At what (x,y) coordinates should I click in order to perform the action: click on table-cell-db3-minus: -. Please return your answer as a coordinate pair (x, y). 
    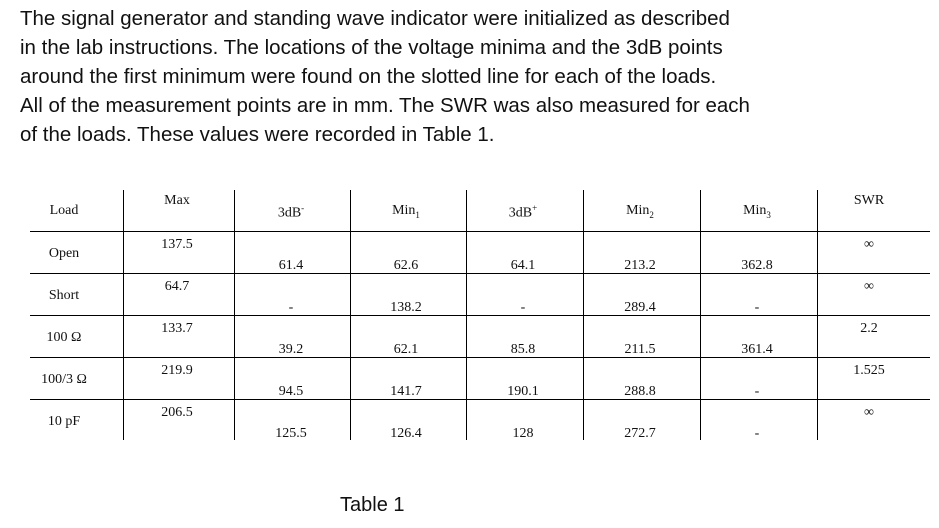
    Looking at the image, I should click on (291, 307).